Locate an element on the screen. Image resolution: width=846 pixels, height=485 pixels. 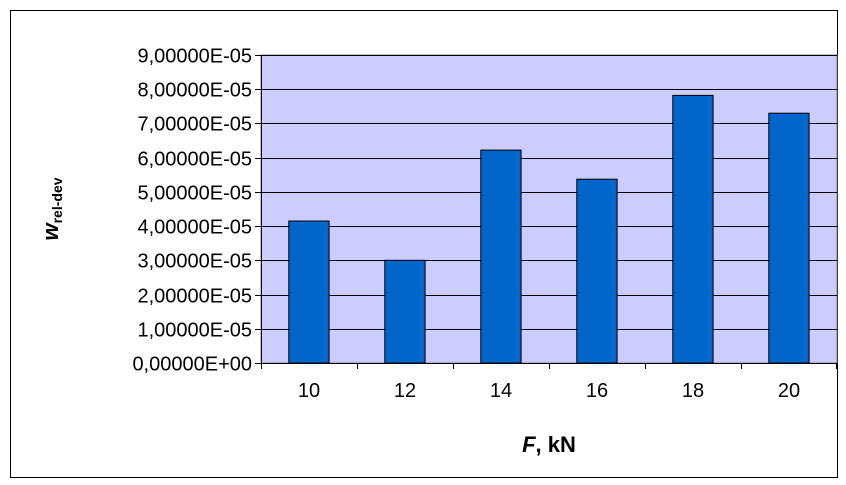
x-tick-label: 14 is located at coordinates (501, 391).